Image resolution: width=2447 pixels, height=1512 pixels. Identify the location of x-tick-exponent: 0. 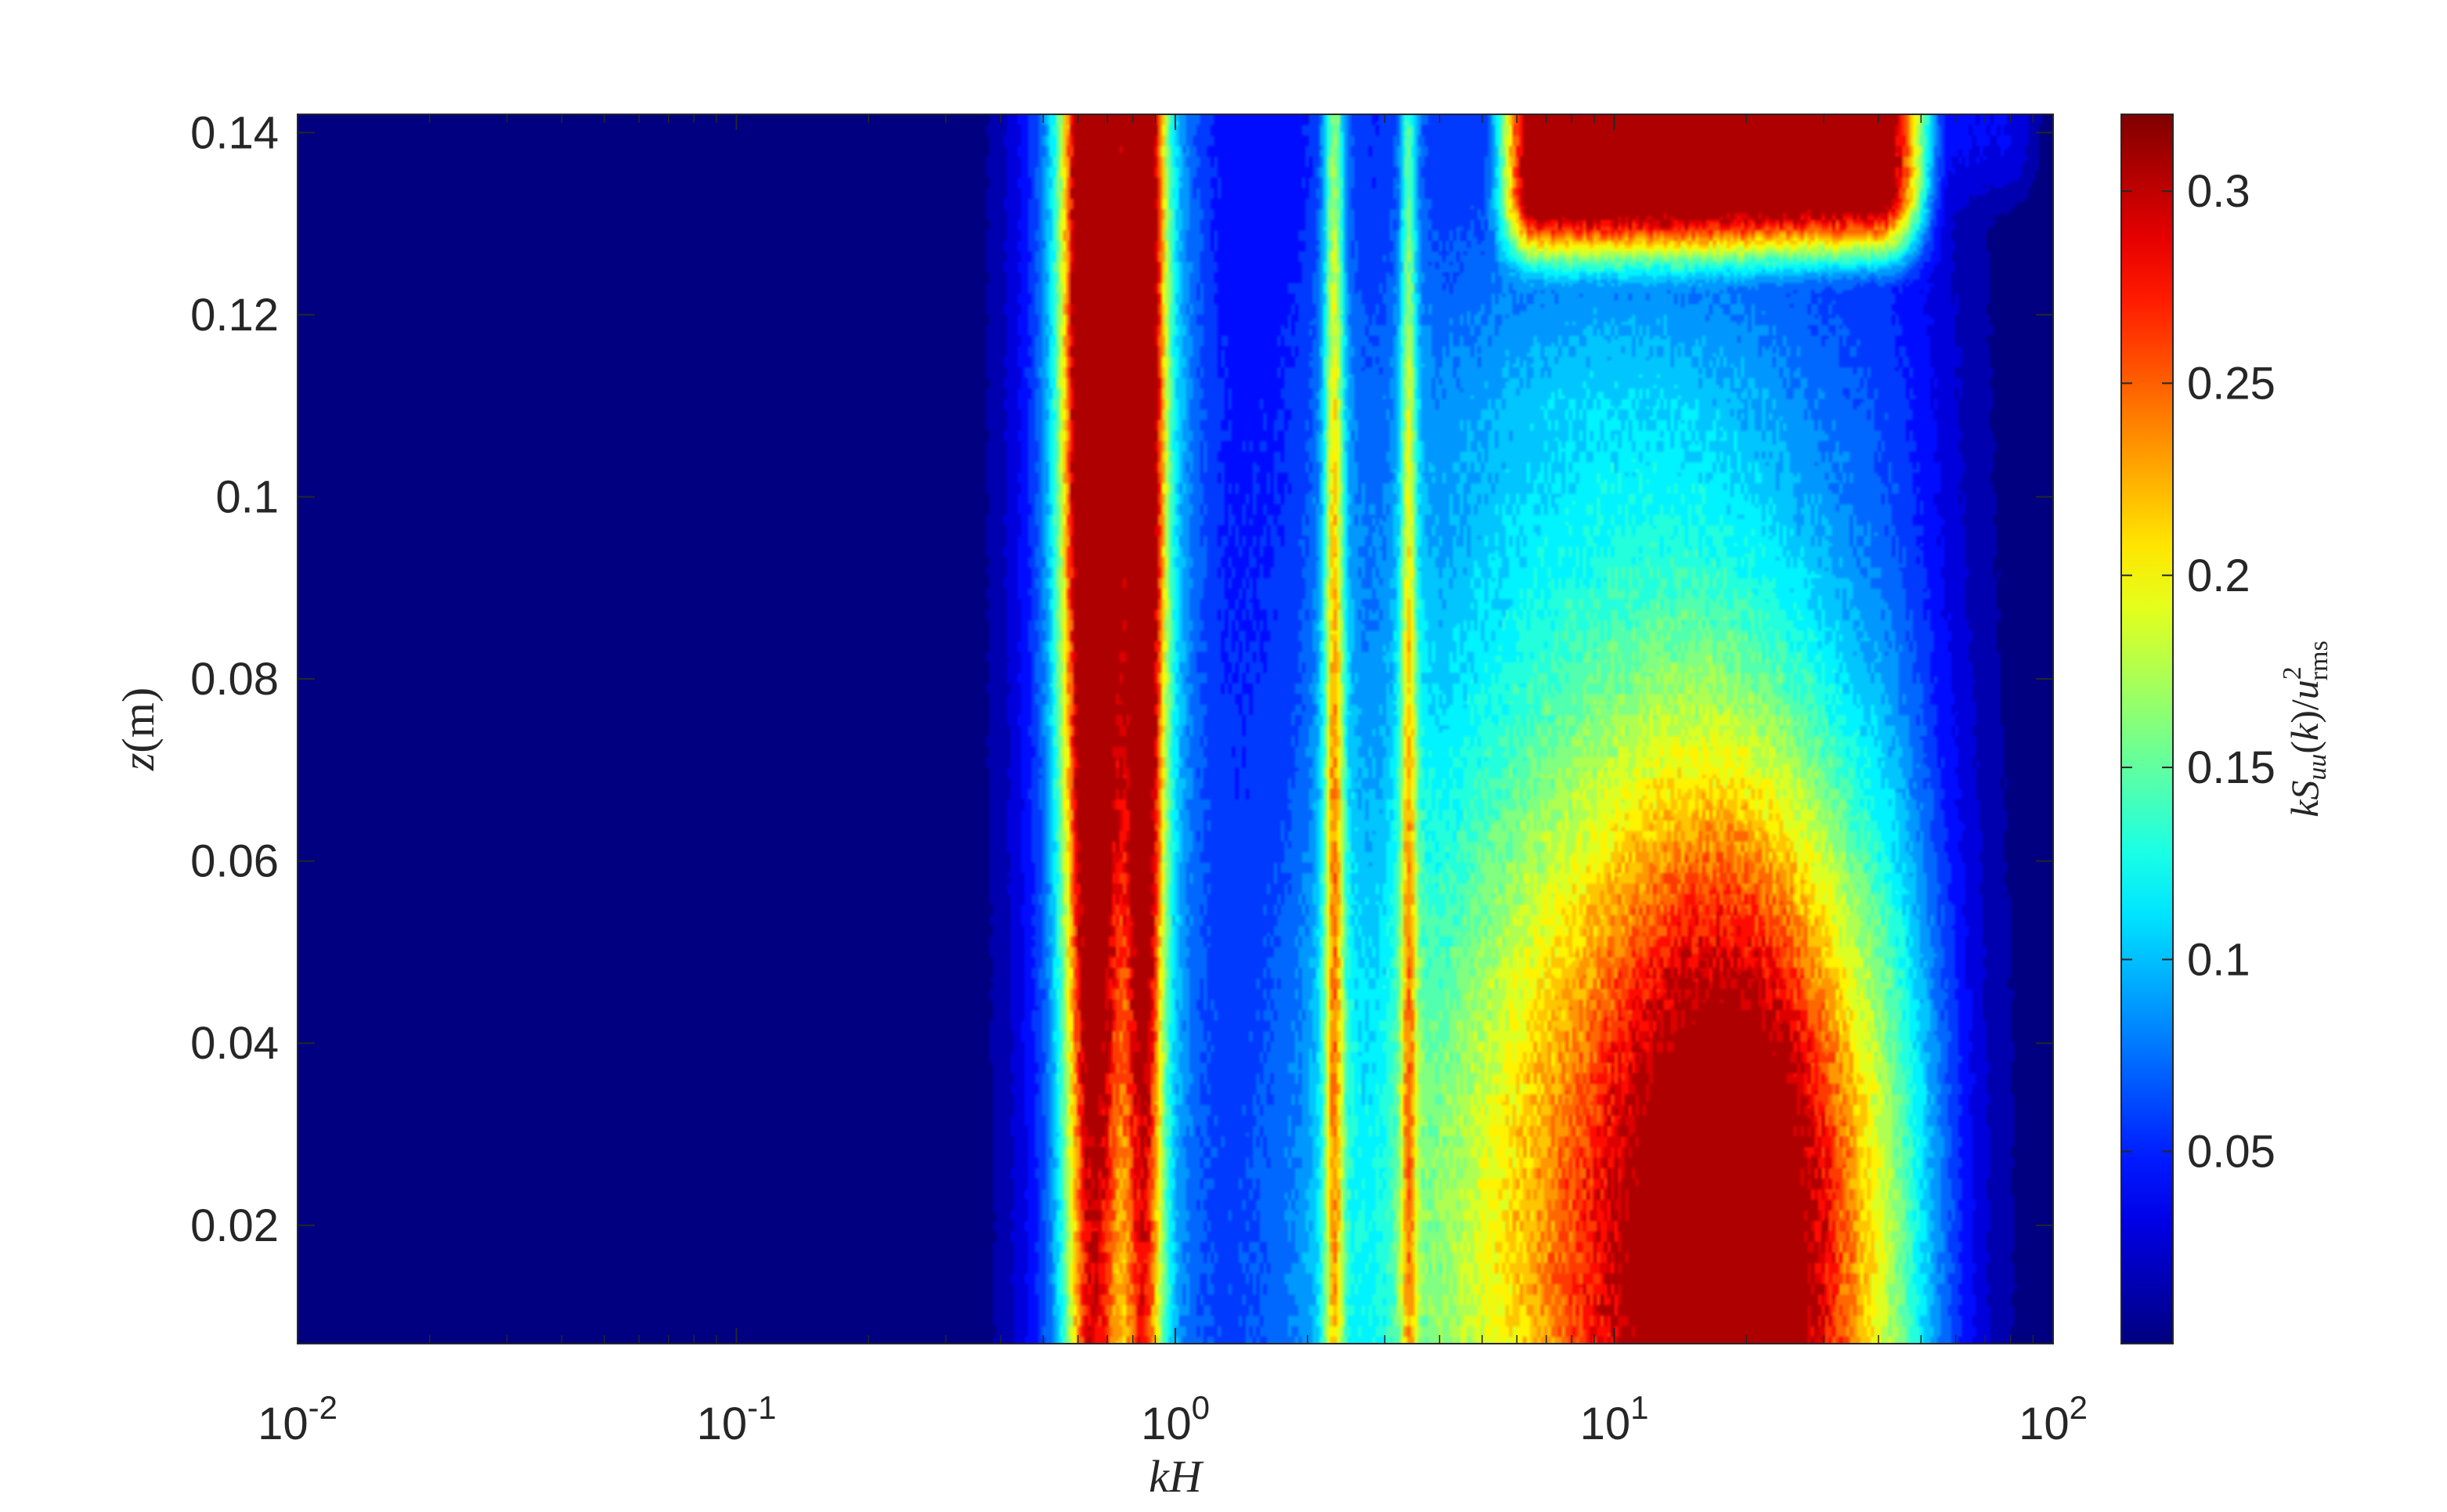
(1201, 1407).